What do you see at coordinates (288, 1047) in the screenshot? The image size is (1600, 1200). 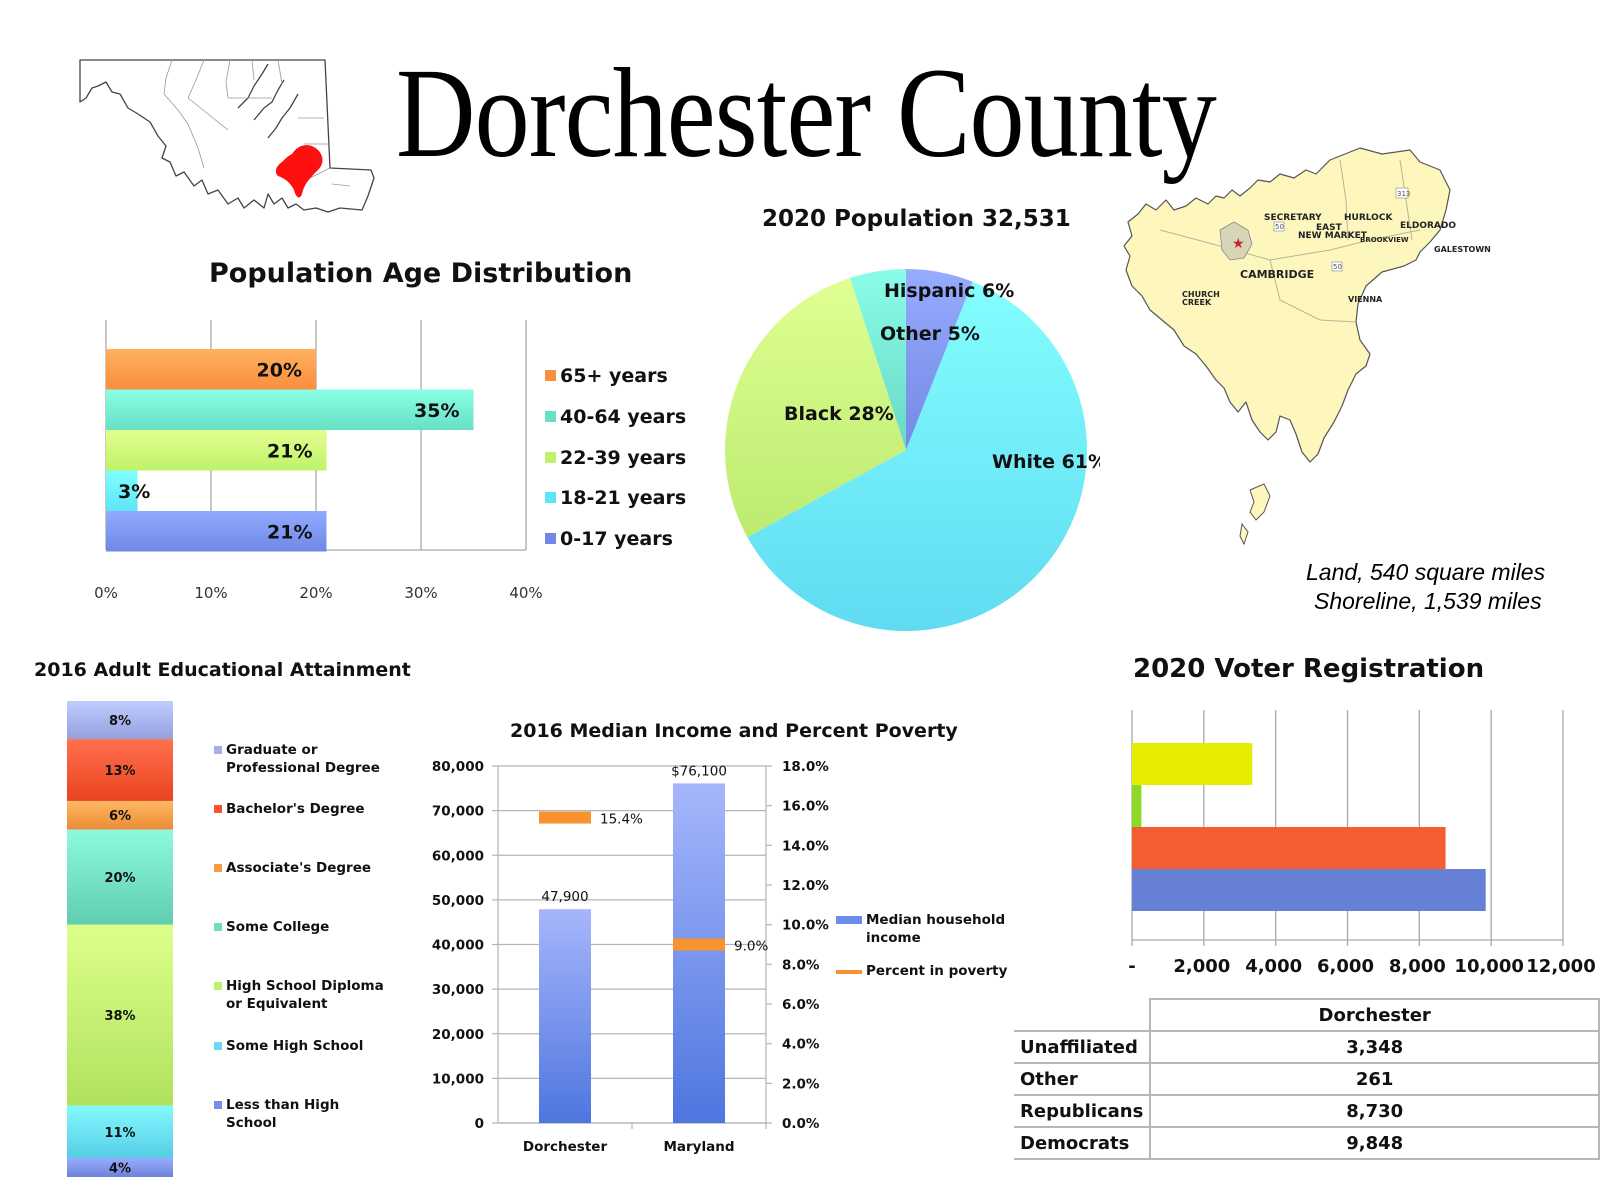 I see `education-legend-item: Some High School` at bounding box center [288, 1047].